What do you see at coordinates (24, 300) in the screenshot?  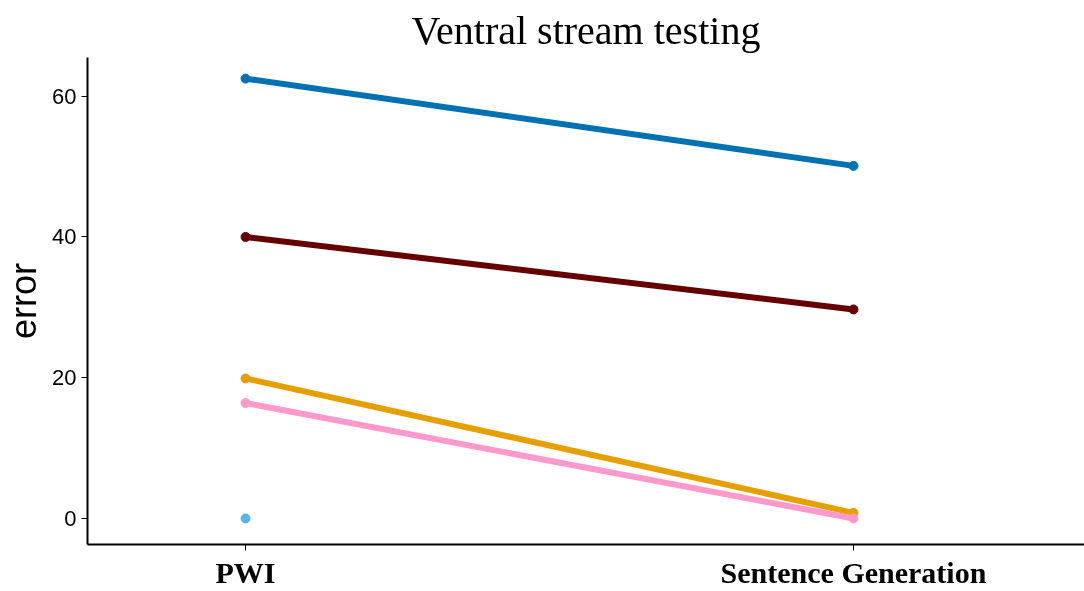 I see `y-axis-title: error` at bounding box center [24, 300].